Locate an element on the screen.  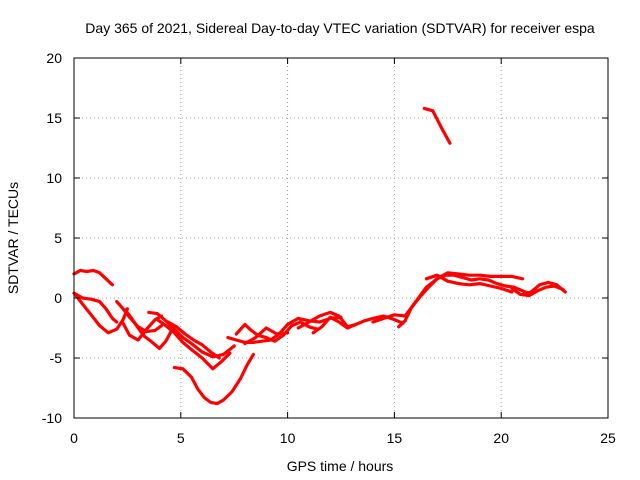
y-tick-label: 0 is located at coordinates (58, 298).